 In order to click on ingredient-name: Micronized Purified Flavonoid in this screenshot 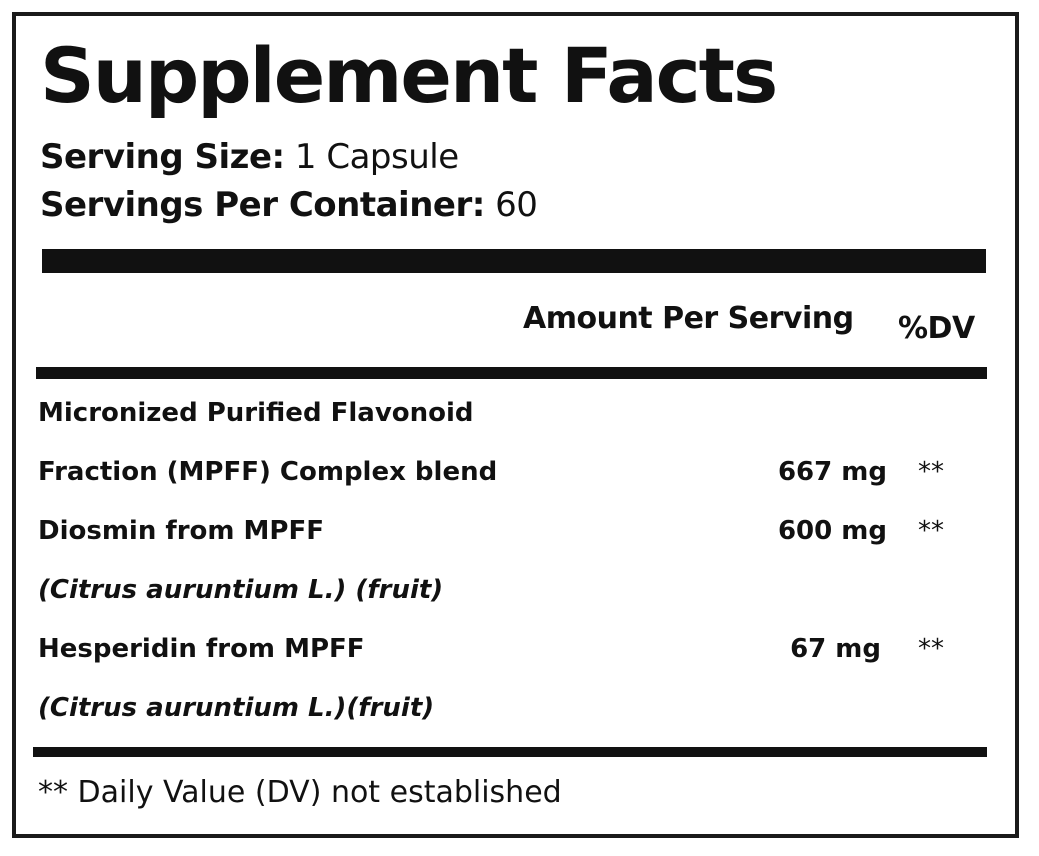, I will do `click(256, 413)`.